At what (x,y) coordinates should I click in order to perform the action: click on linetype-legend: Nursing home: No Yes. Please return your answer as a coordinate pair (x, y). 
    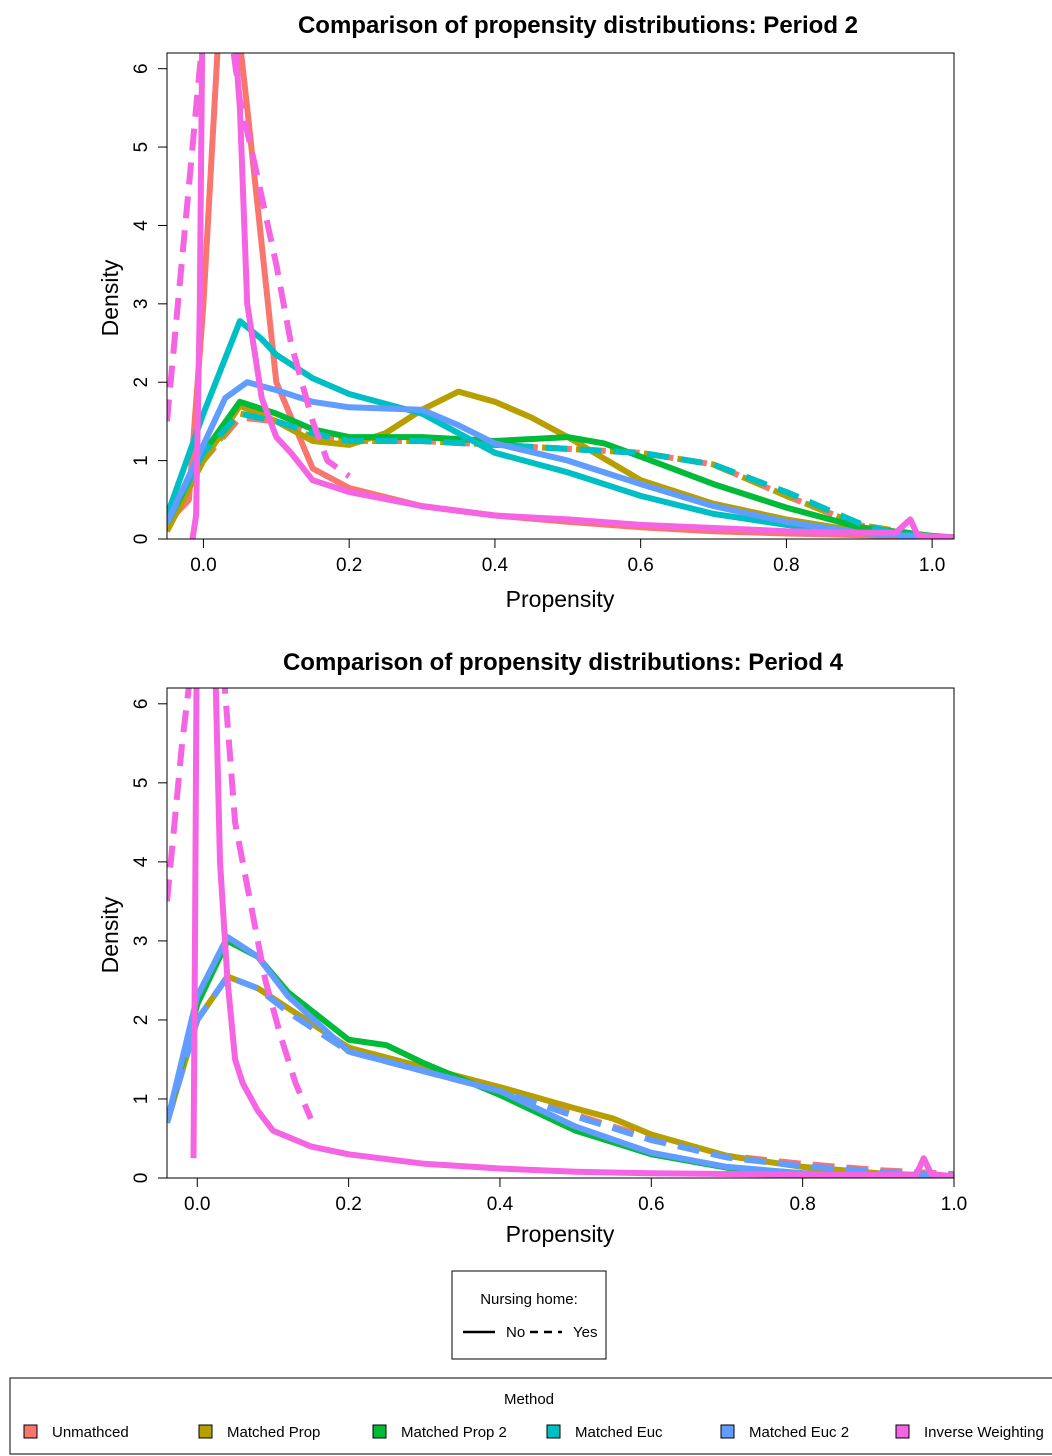
    Looking at the image, I should click on (529, 1315).